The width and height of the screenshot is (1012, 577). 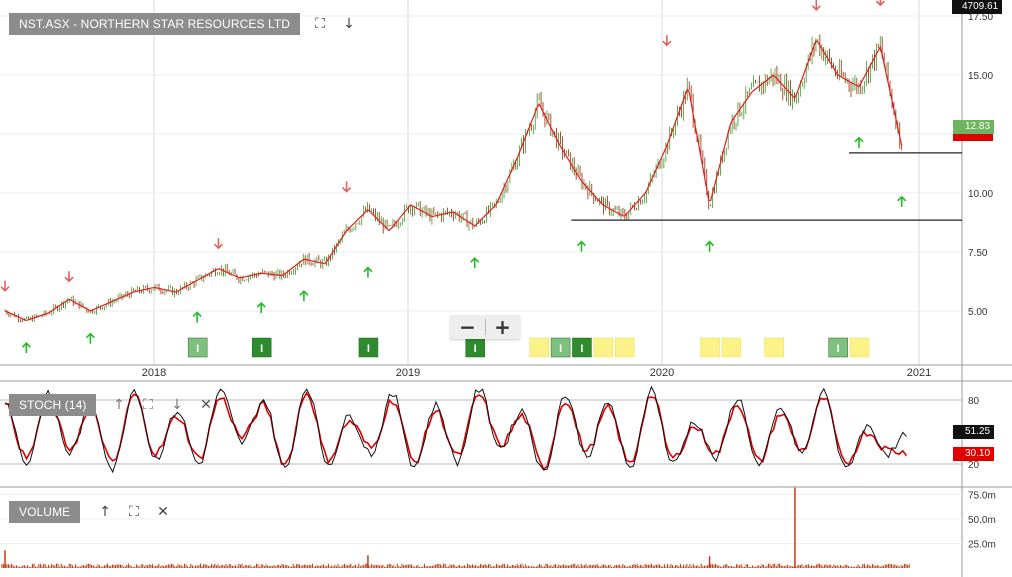 What do you see at coordinates (980, 76) in the screenshot?
I see `y-tick-label: 15.00` at bounding box center [980, 76].